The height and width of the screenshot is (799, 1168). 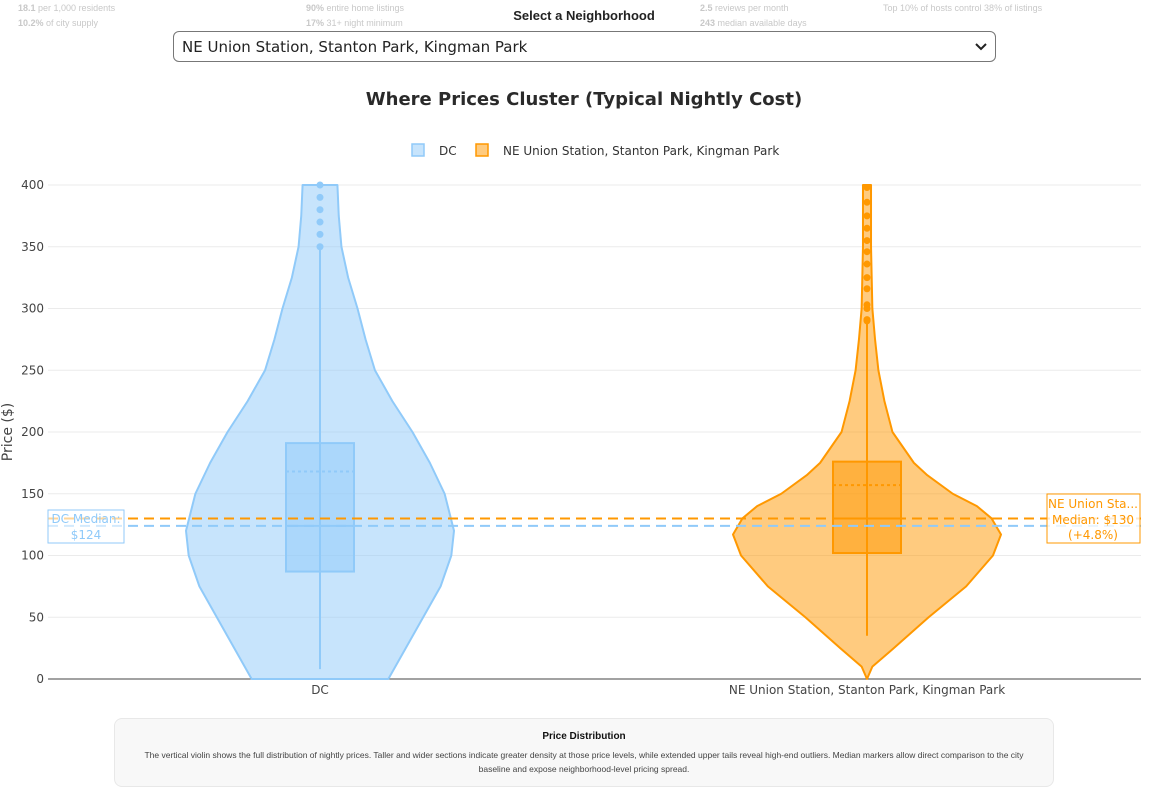 I want to click on y-tick-label: 350, so click(x=32, y=247).